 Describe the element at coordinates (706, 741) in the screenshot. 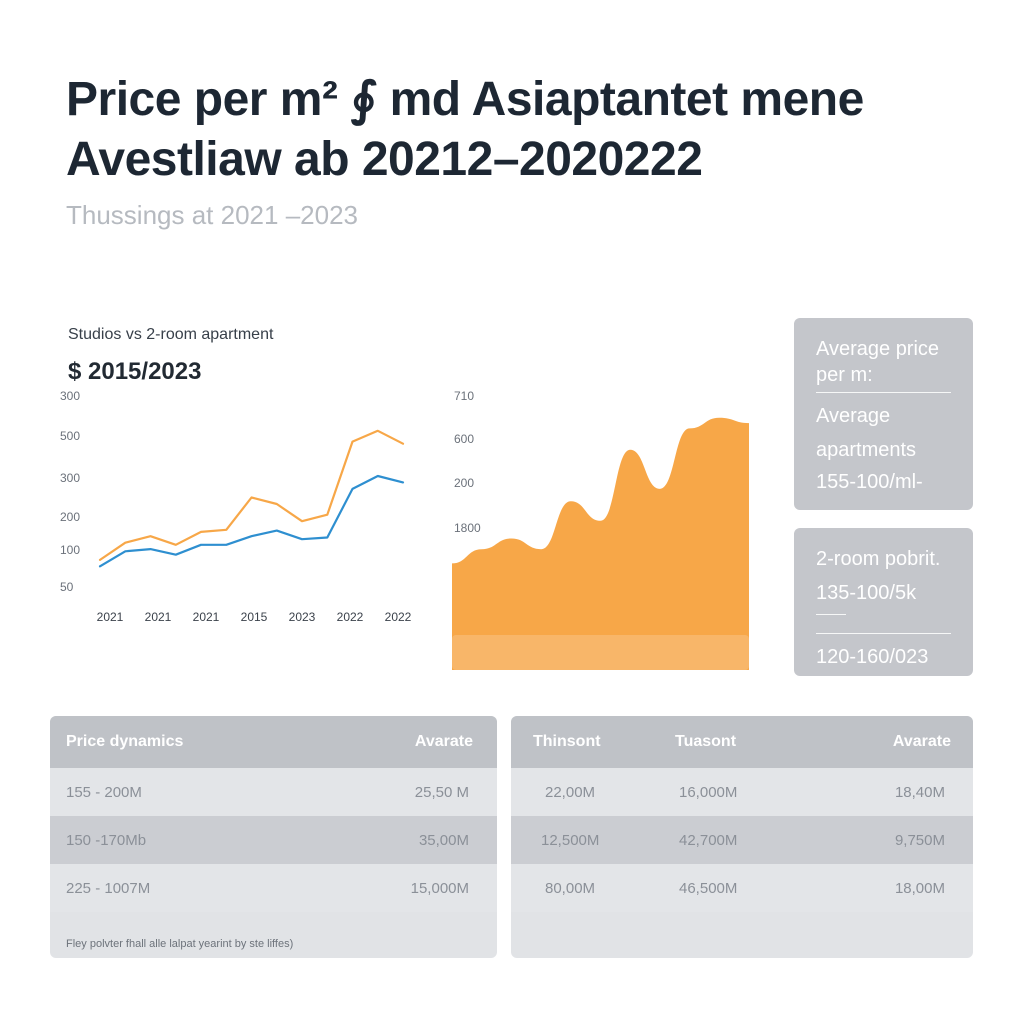

I see `column-header: Tuasont` at that location.